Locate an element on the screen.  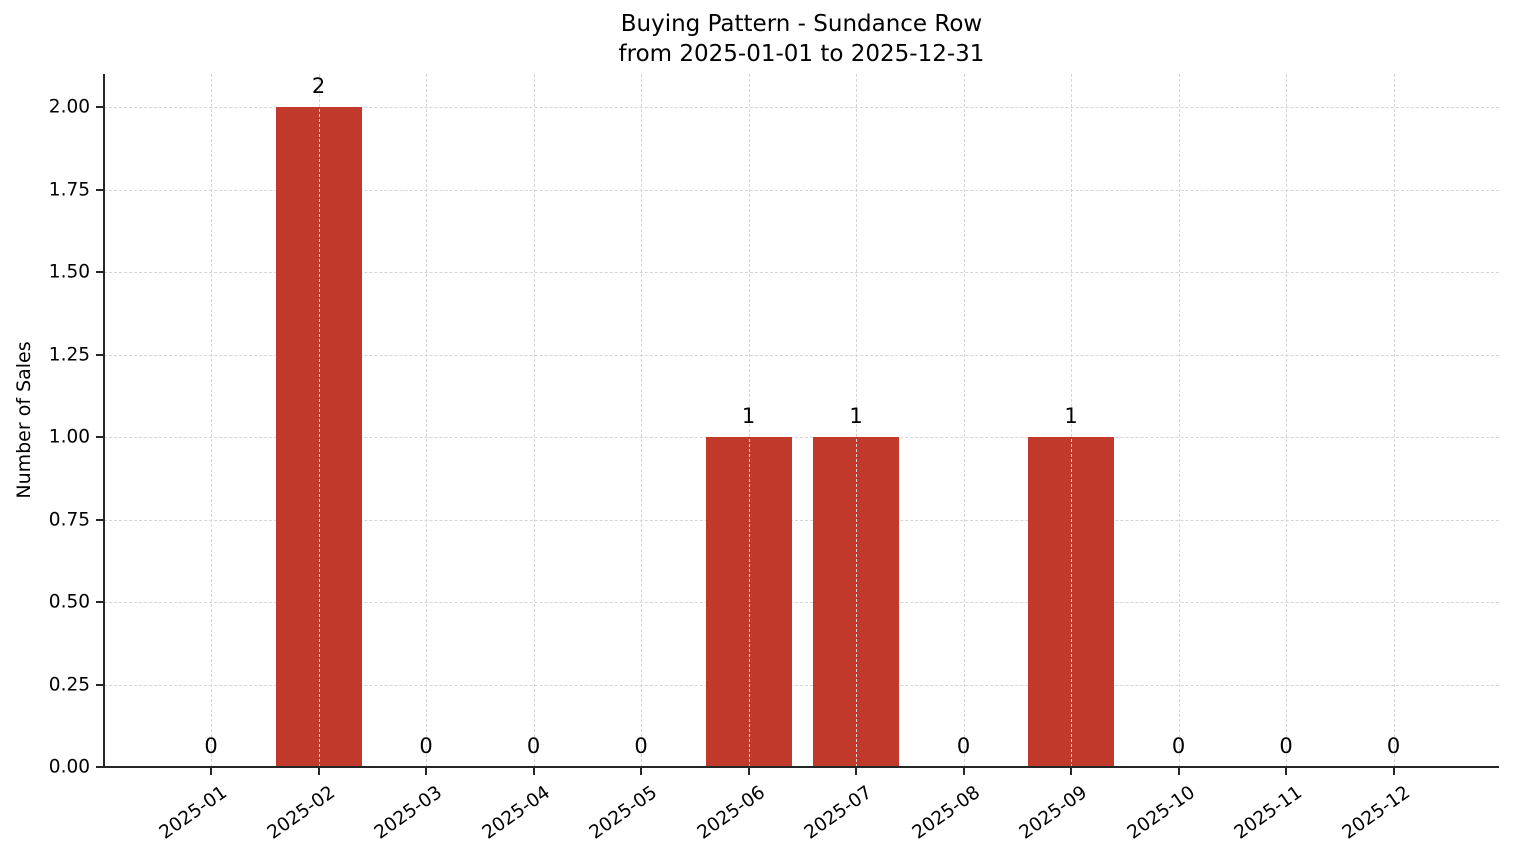
x-tick-label: 2025-06 is located at coordinates (731, 813).